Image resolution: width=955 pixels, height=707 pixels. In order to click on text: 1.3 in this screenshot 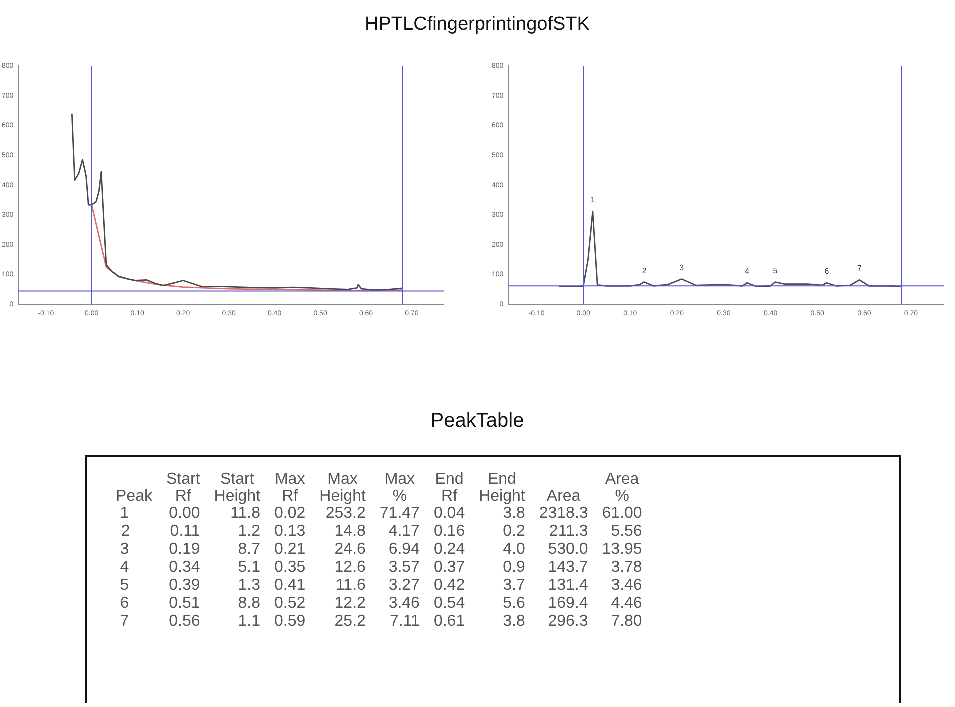, I will do `click(249, 585)`.